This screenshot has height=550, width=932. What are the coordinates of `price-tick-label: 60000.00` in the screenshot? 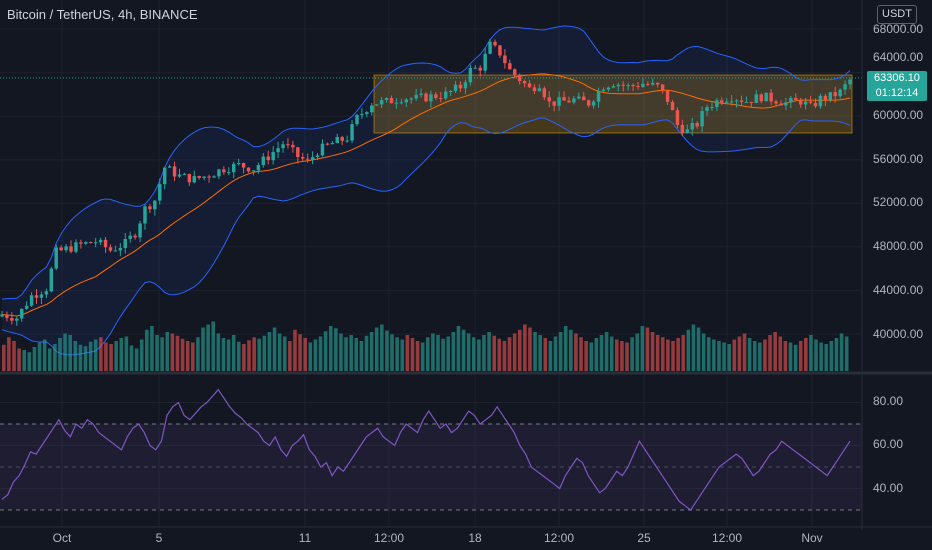 It's located at (898, 115).